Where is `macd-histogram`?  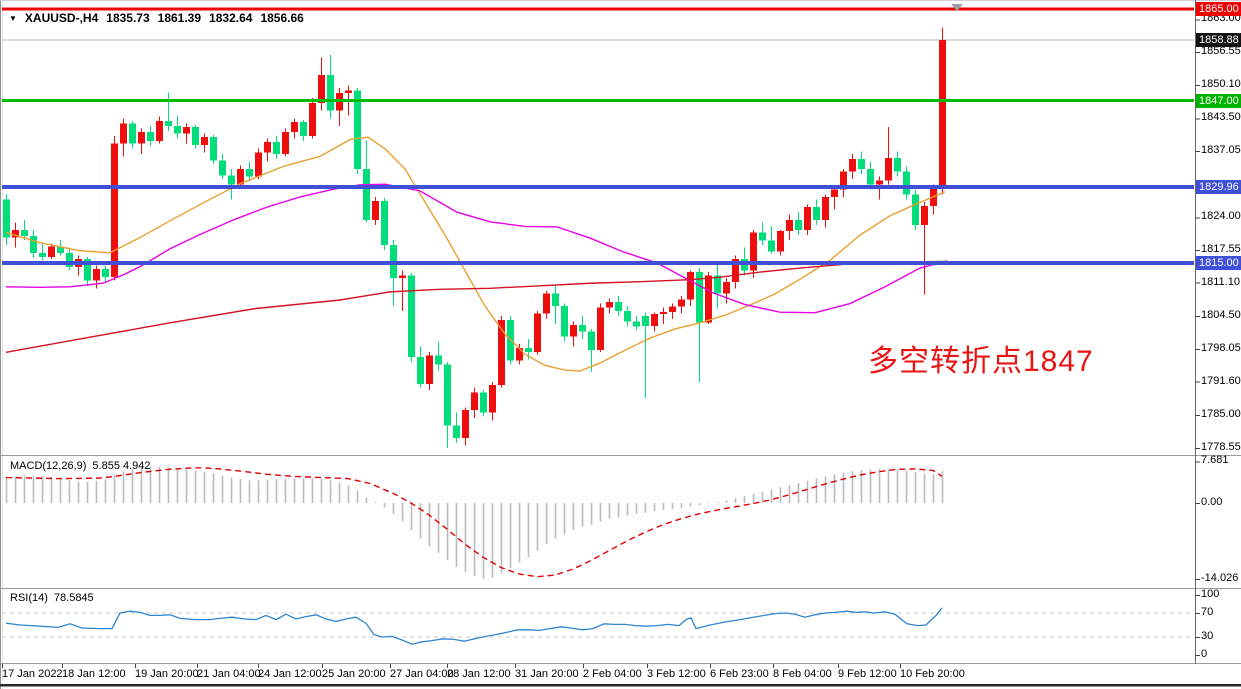
macd-histogram is located at coordinates (474, 522).